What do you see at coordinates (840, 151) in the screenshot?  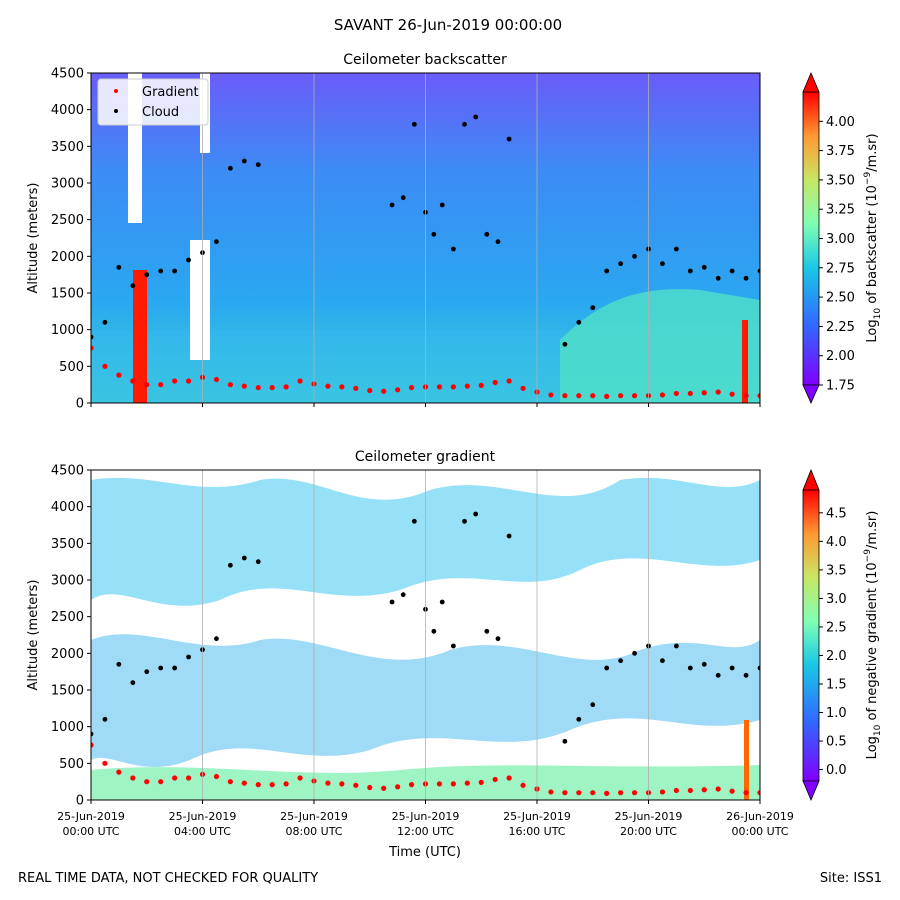 I see `backscatter-colorbar-tick-label: 3.75` at bounding box center [840, 151].